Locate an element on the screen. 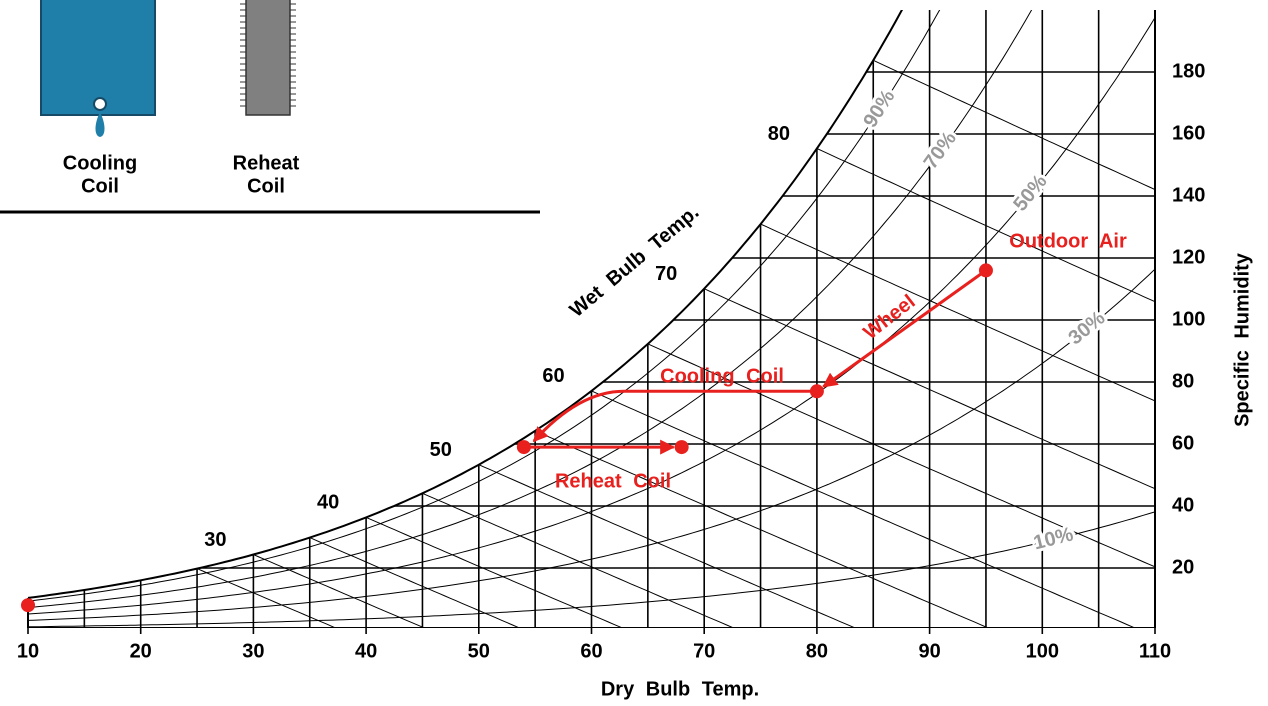  x-tick-label: 30 is located at coordinates (253, 651).